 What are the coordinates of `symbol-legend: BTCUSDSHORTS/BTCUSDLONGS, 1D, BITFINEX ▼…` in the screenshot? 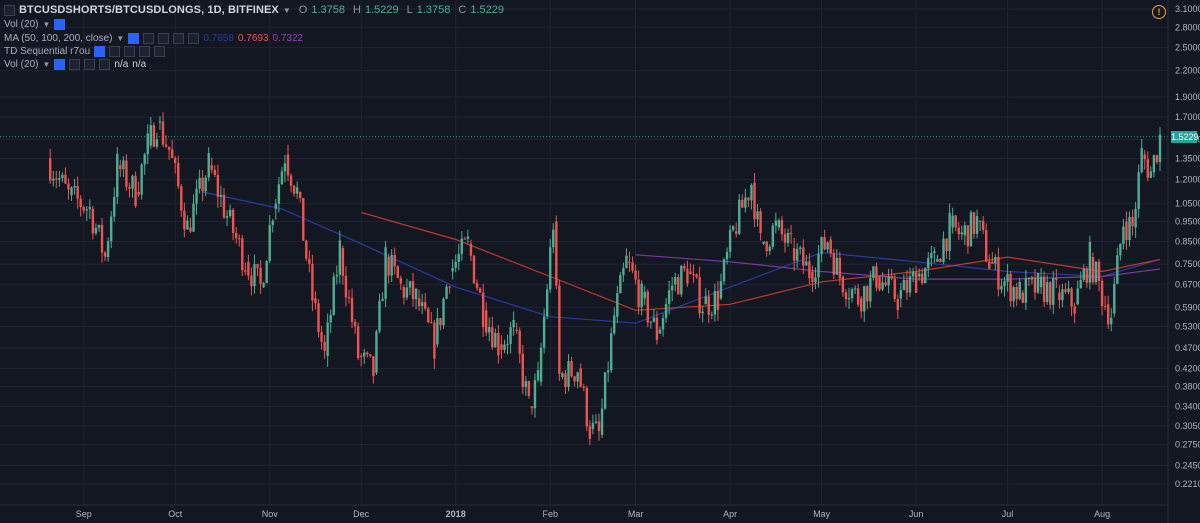 It's located at (254, 10).